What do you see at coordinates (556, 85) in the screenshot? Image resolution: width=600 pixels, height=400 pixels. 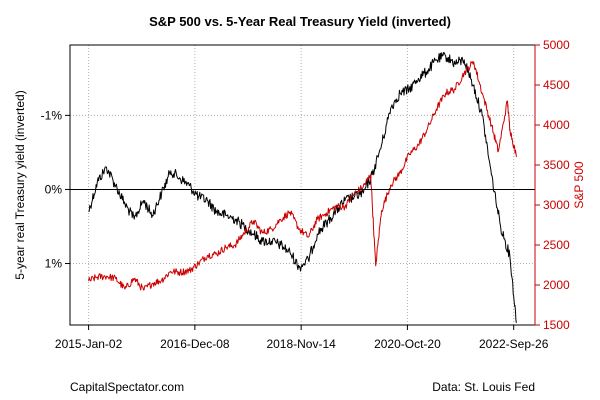 I see `y-right-tick-label: 4500` at bounding box center [556, 85].